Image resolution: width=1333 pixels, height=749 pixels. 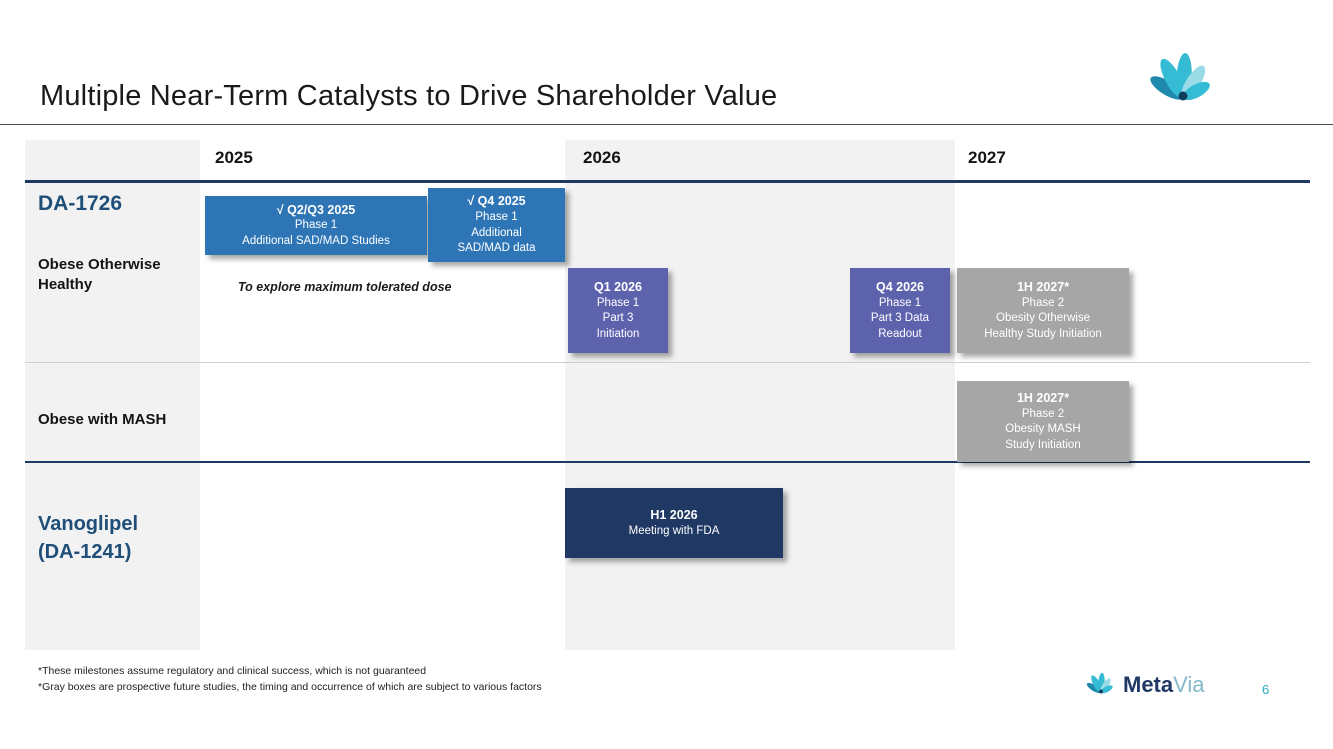 I want to click on year-header-2026: 2026, so click(x=602, y=157).